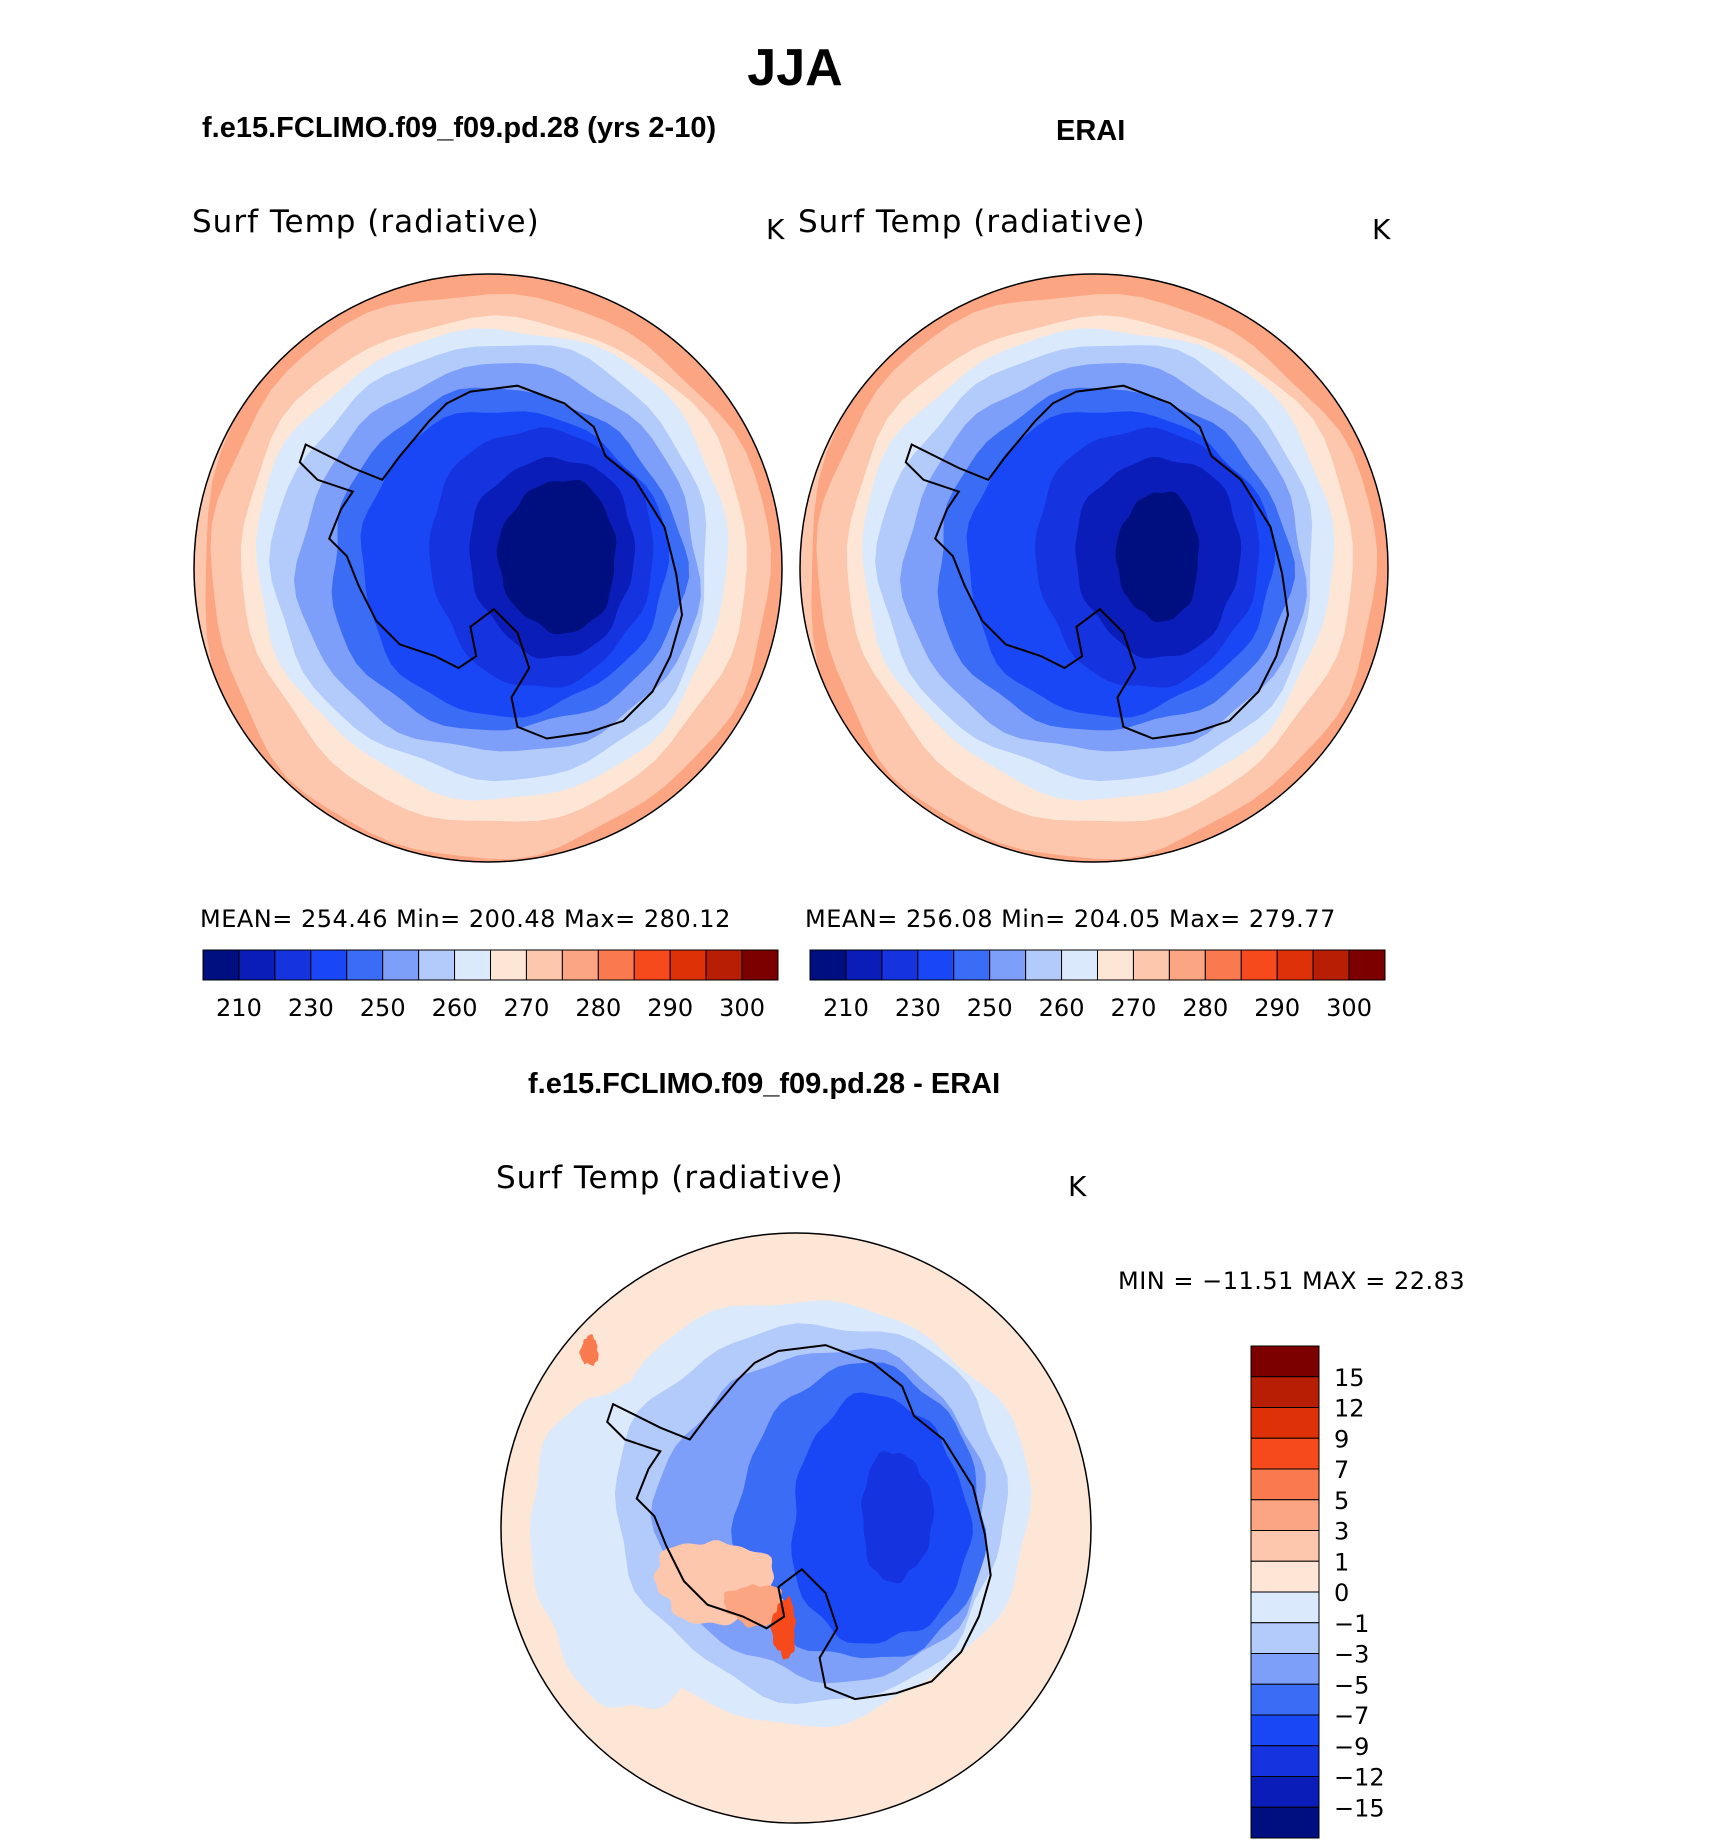 The width and height of the screenshot is (1710, 1840). Describe the element at coordinates (239, 1008) in the screenshot. I see `colorbar-tick-label: 210` at that location.